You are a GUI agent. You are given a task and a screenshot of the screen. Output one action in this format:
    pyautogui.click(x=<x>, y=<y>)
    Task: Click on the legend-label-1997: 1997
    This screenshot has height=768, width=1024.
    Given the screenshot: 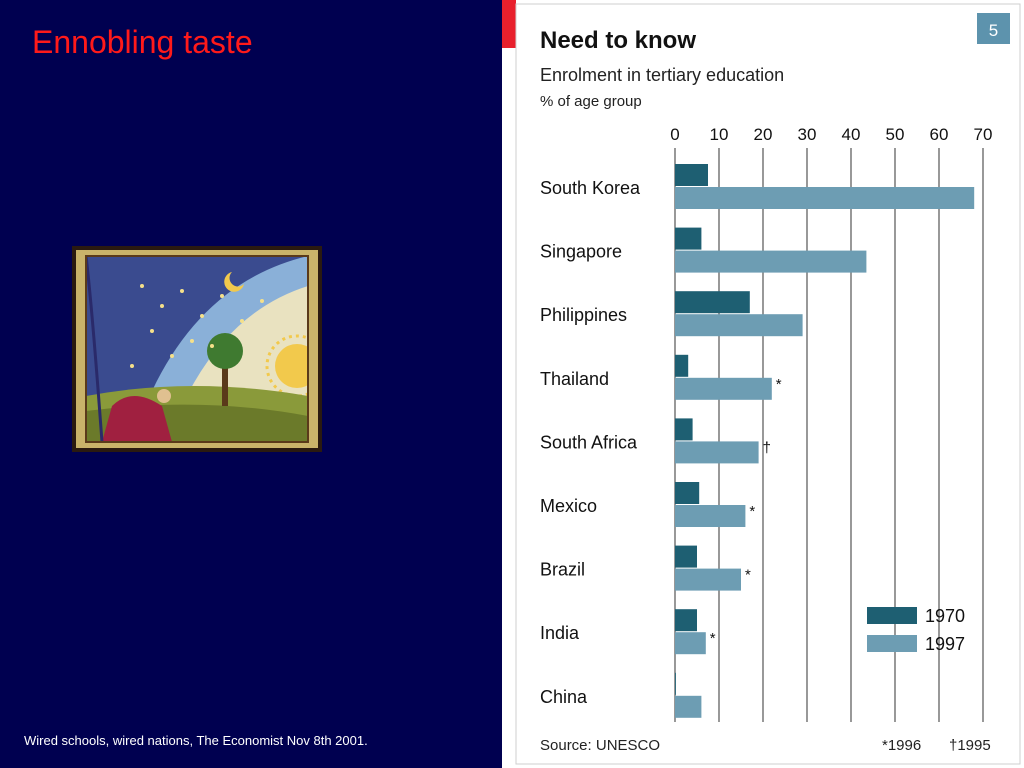 What is the action you would take?
    pyautogui.click(x=945, y=644)
    